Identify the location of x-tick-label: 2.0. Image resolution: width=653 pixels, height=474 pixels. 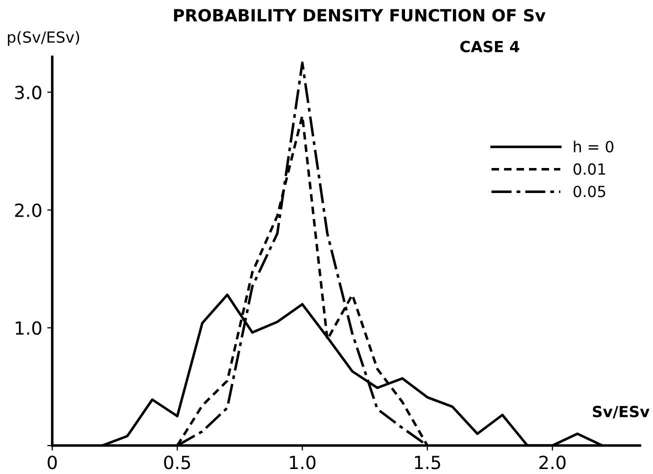
(552, 463).